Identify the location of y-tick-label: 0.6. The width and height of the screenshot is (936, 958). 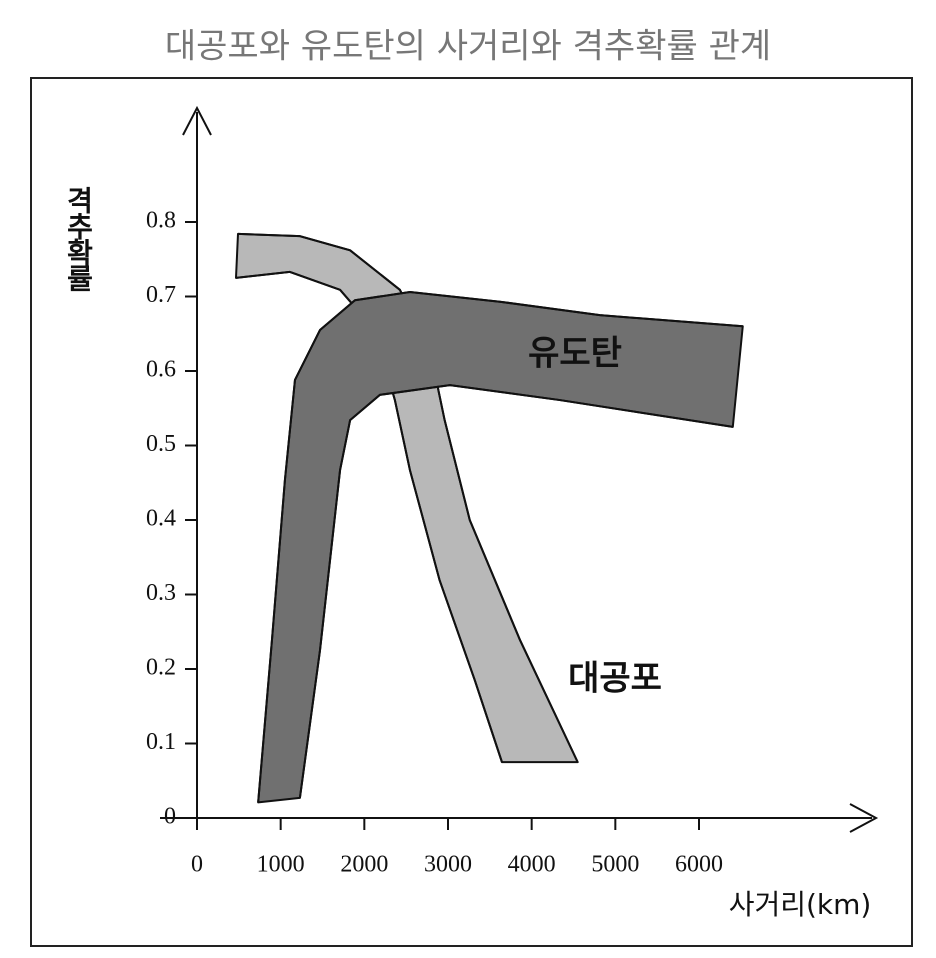
(161, 370).